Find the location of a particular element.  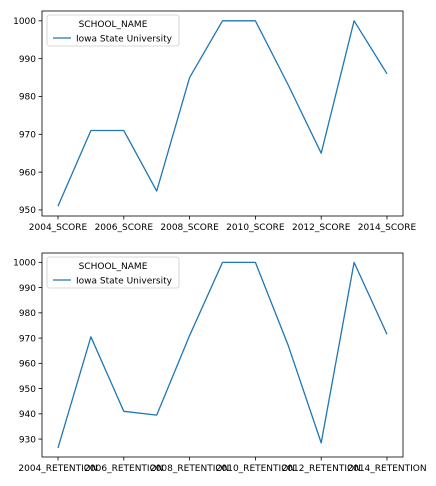

x-tick-label: 2008_SCORE is located at coordinates (189, 228).